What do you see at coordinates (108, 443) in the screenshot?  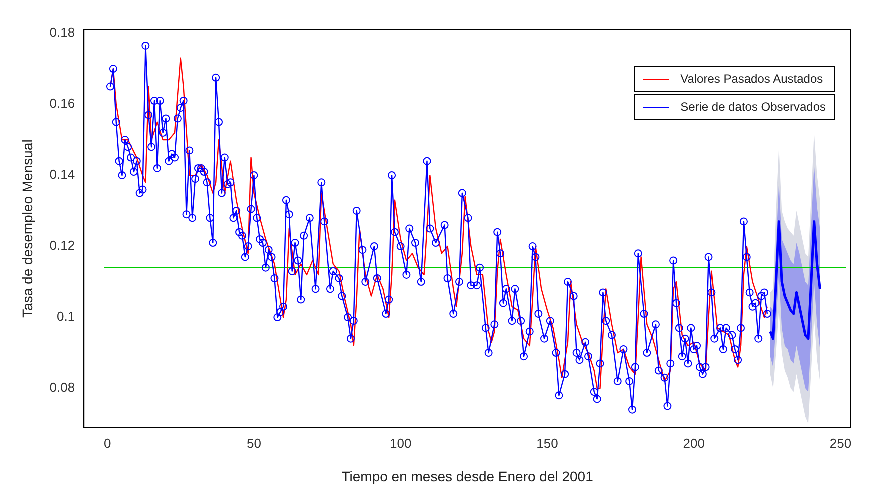 I see `x-tick-label: 0` at bounding box center [108, 443].